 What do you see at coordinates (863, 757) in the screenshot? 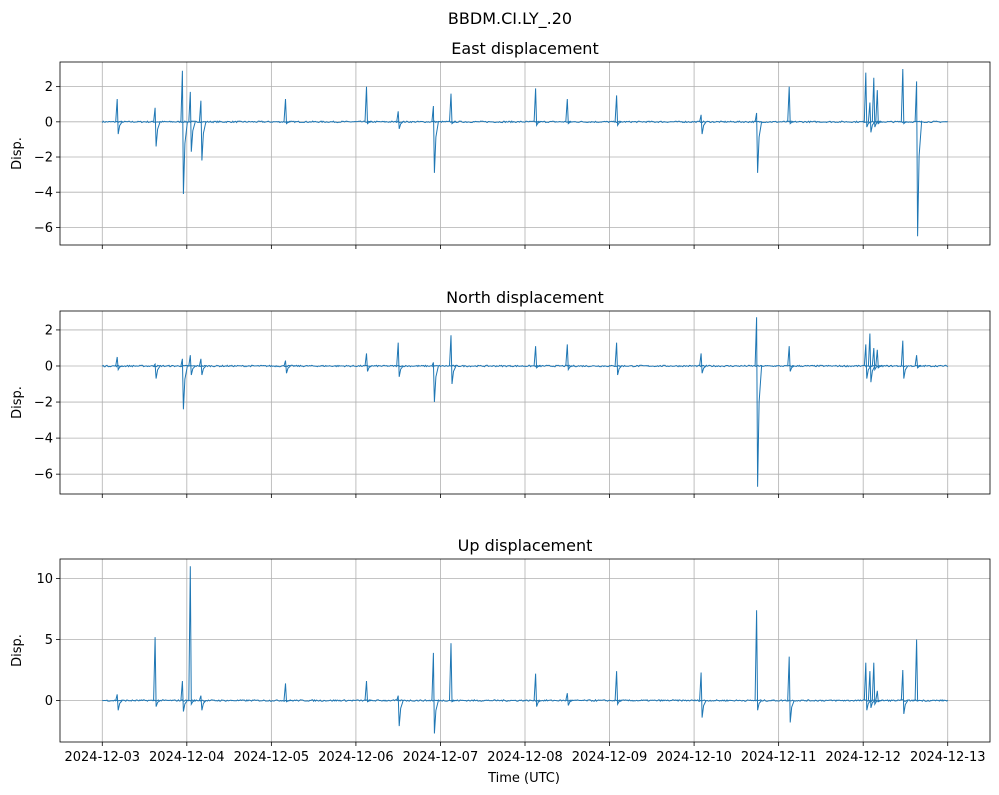
I see `x-tick-label: 2024-12-12` at bounding box center [863, 757].